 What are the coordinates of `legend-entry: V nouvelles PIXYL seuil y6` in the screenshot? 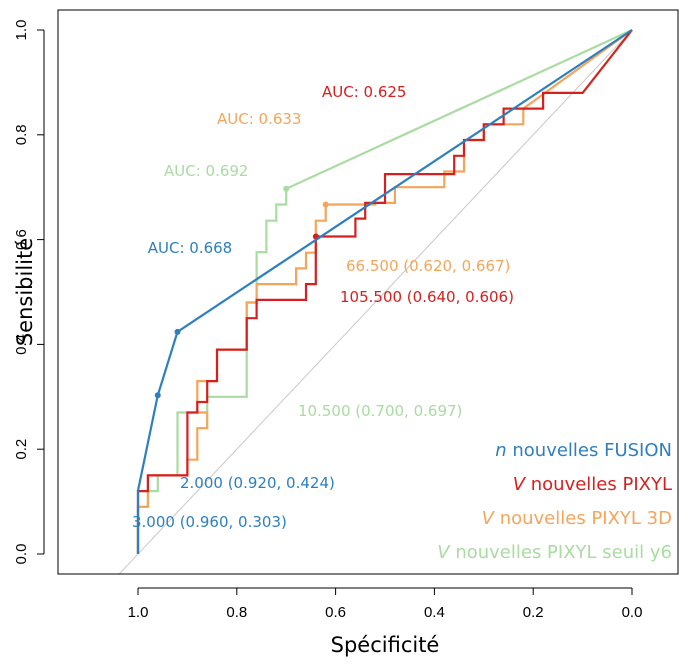 It's located at (554, 552).